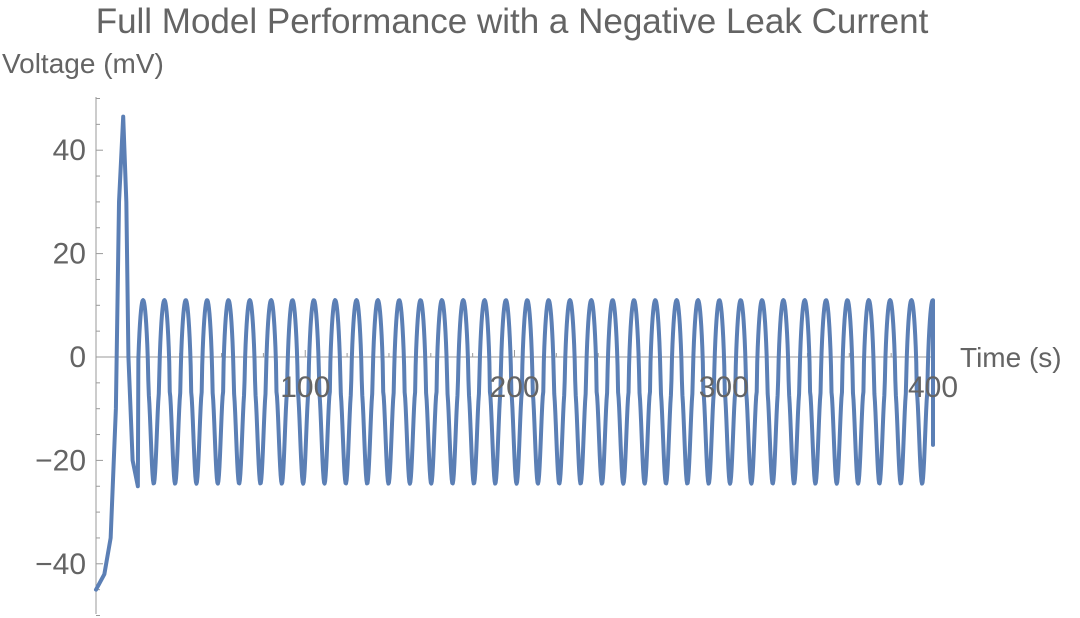  I want to click on x-tick-label: 300, so click(724, 387).